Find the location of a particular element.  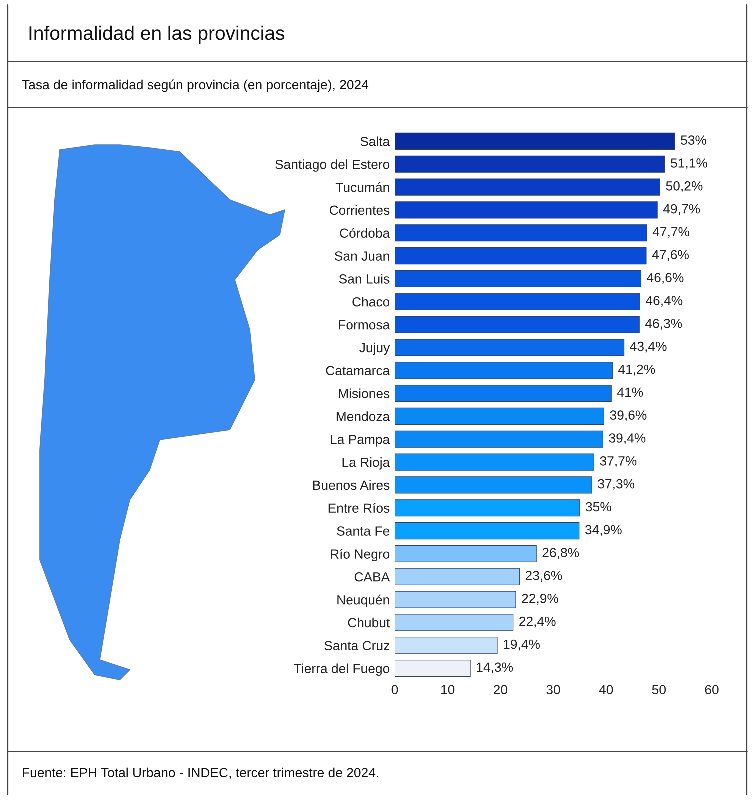

y-tick-label: Mendoza is located at coordinates (363, 417).